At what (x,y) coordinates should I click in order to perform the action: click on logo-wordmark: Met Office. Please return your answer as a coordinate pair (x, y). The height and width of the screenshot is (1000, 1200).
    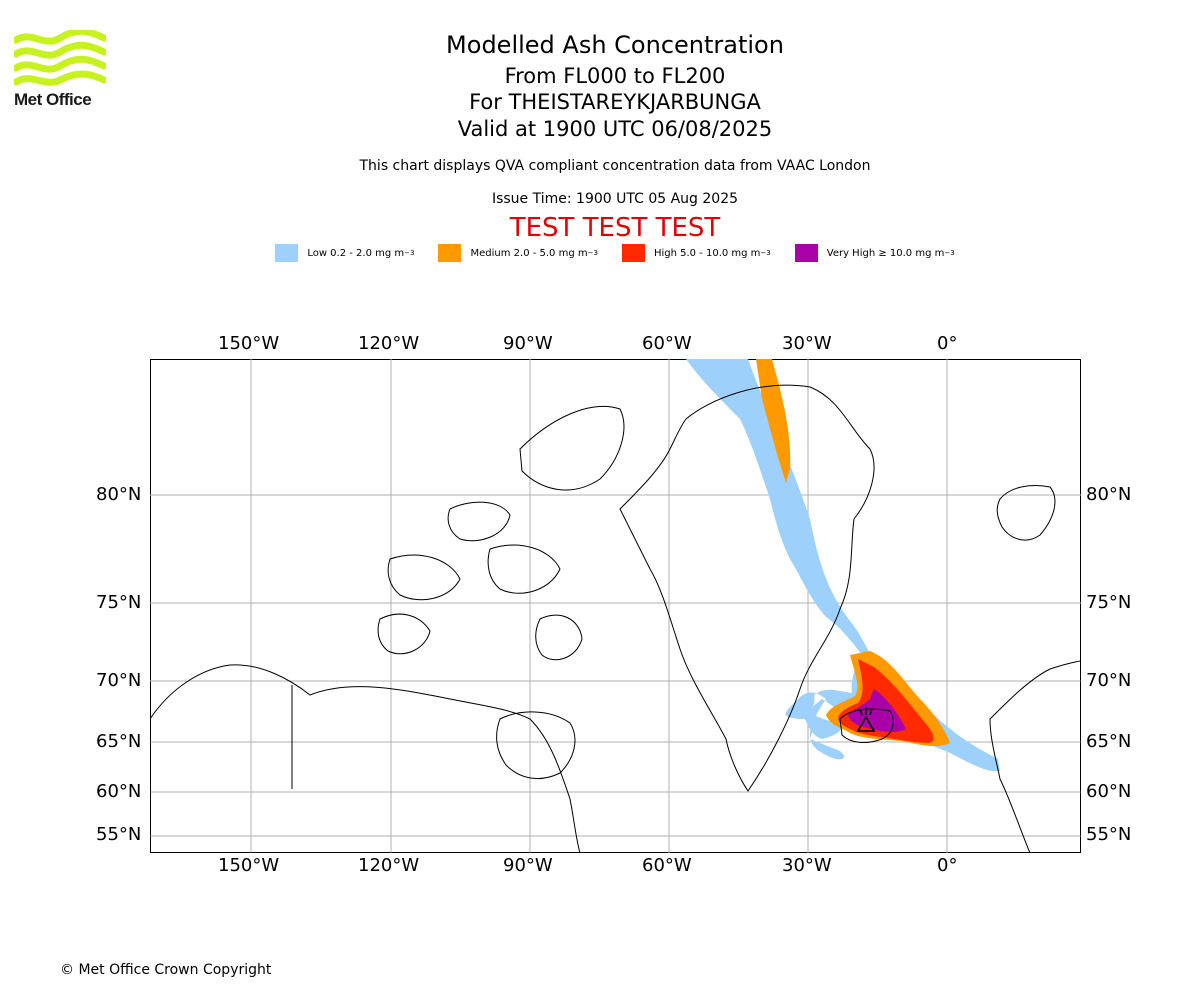
    Looking at the image, I should click on (53, 99).